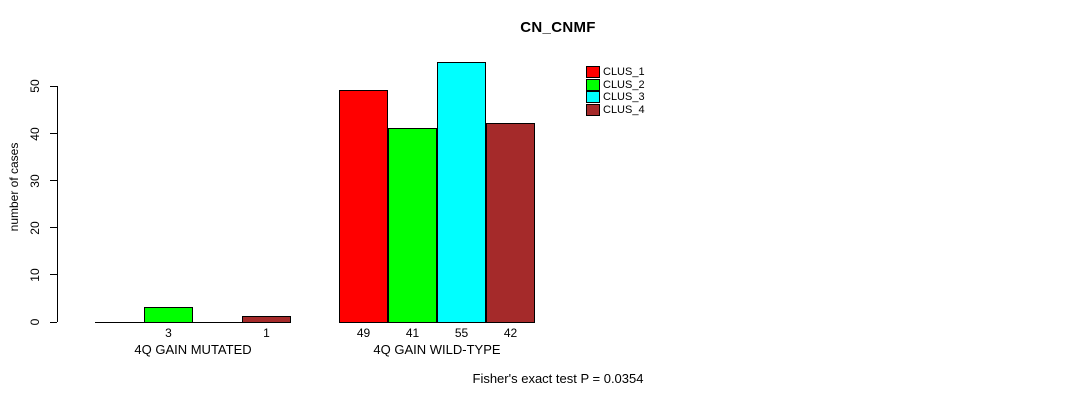  I want to click on category-label: 4Q GAIN MUTATED, so click(193, 349).